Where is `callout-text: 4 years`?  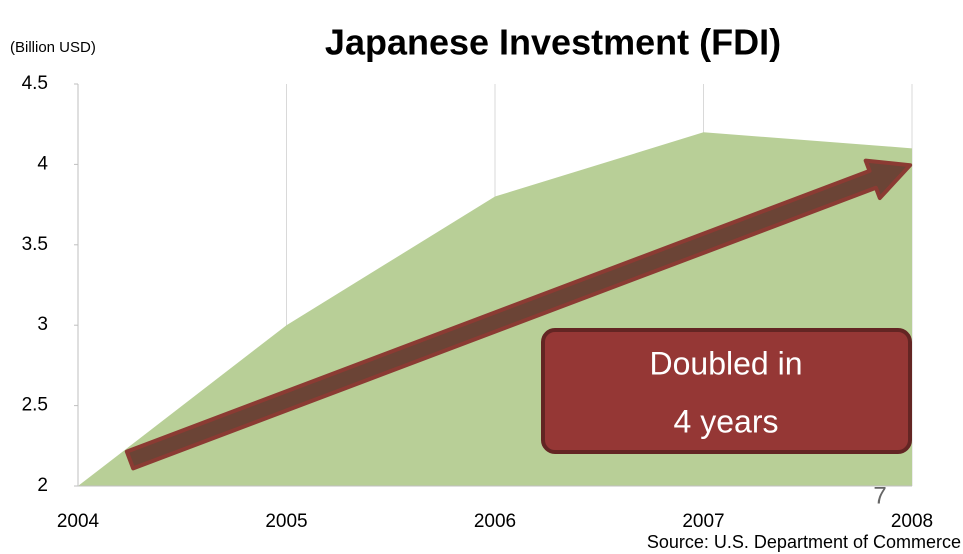 callout-text: 4 years is located at coordinates (726, 421).